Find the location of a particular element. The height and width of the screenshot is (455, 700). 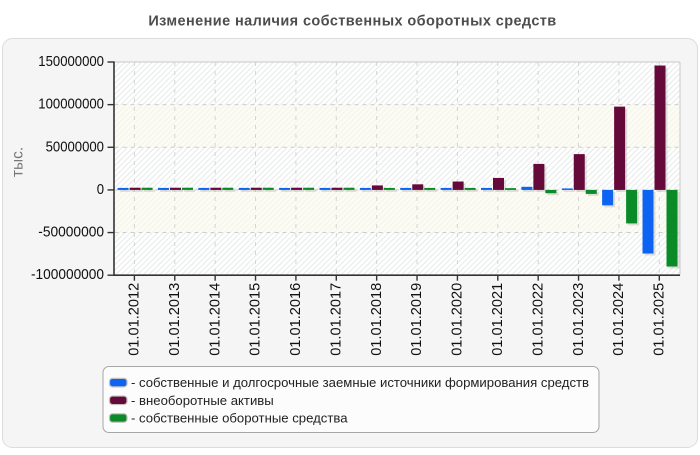

svg-text:- собственные оборотные средст: - собственные оборотные средства is located at coordinates (239, 418).